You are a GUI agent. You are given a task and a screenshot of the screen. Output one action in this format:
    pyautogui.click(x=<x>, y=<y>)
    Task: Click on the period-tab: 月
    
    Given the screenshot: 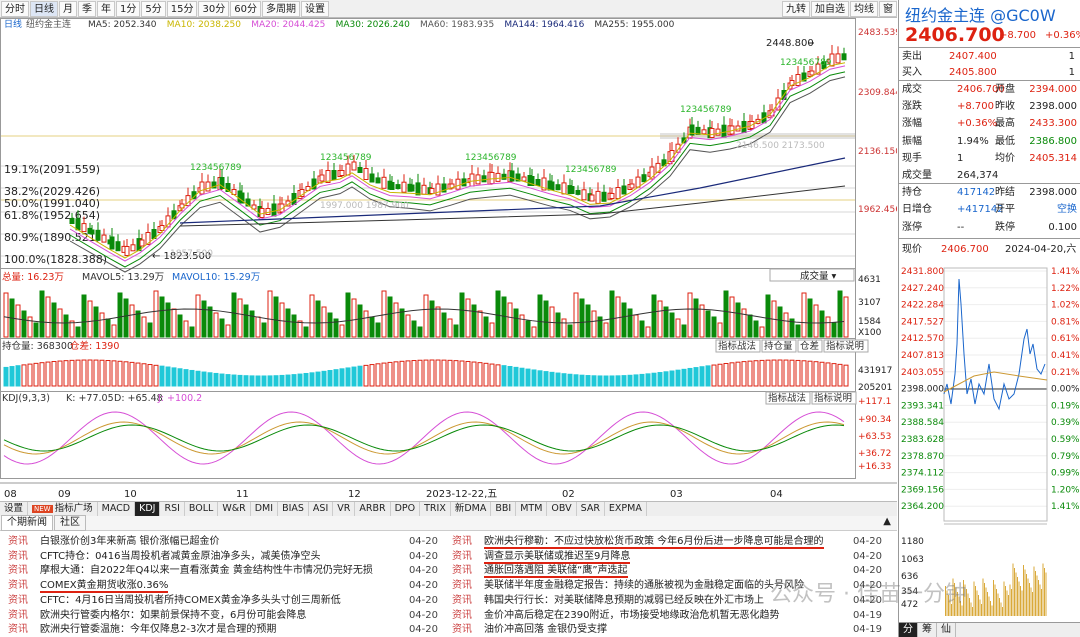 What is the action you would take?
    pyautogui.click(x=68, y=8)
    